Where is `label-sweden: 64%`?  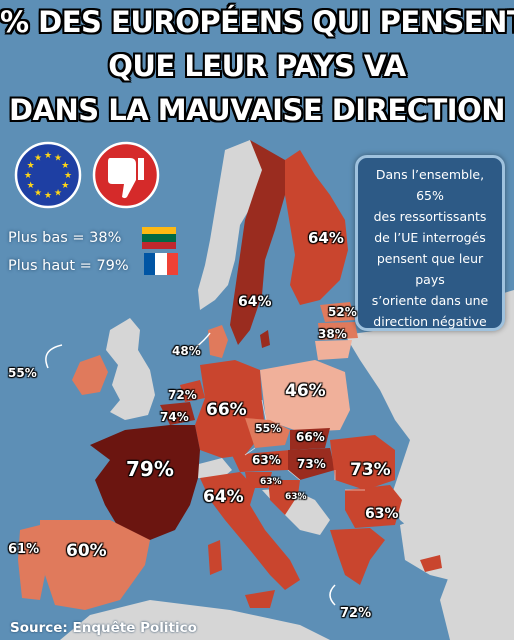 label-sweden: 64% is located at coordinates (255, 302).